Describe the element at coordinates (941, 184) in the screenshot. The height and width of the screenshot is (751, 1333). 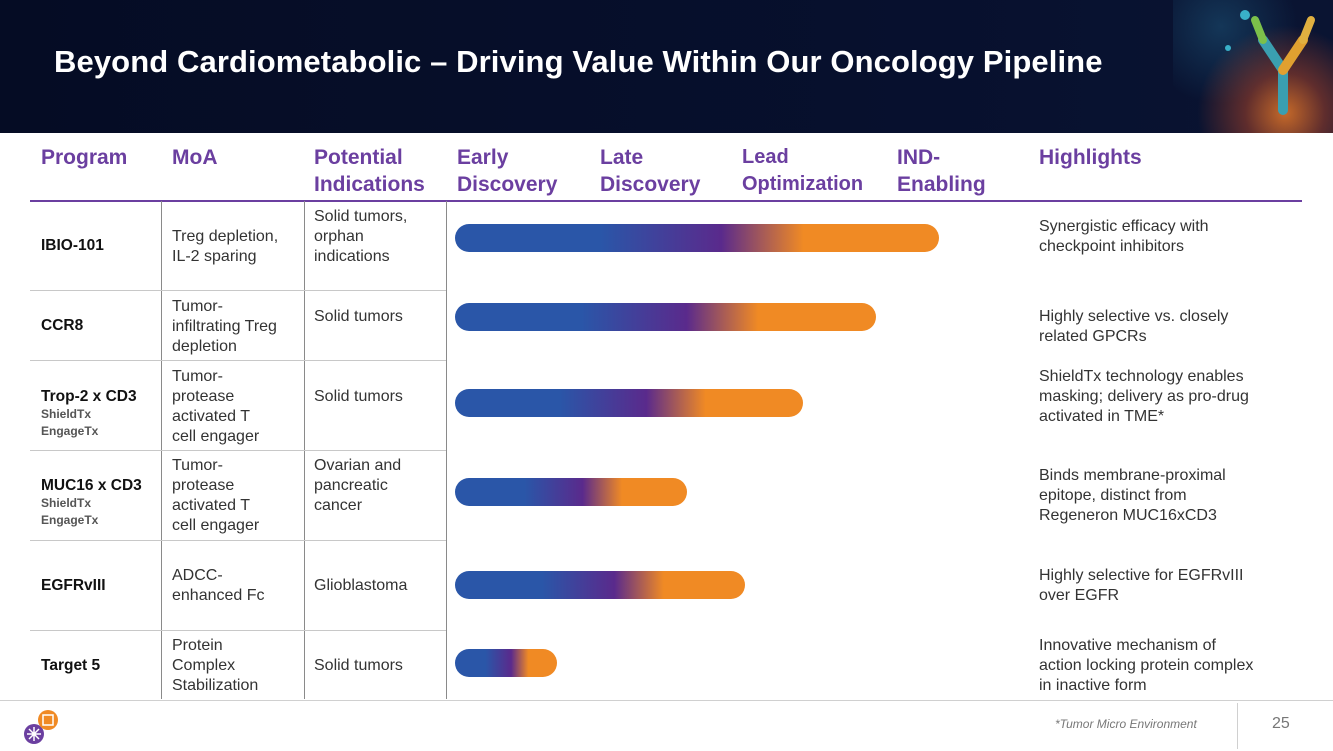
I see `column-header-line: Enabling` at that location.